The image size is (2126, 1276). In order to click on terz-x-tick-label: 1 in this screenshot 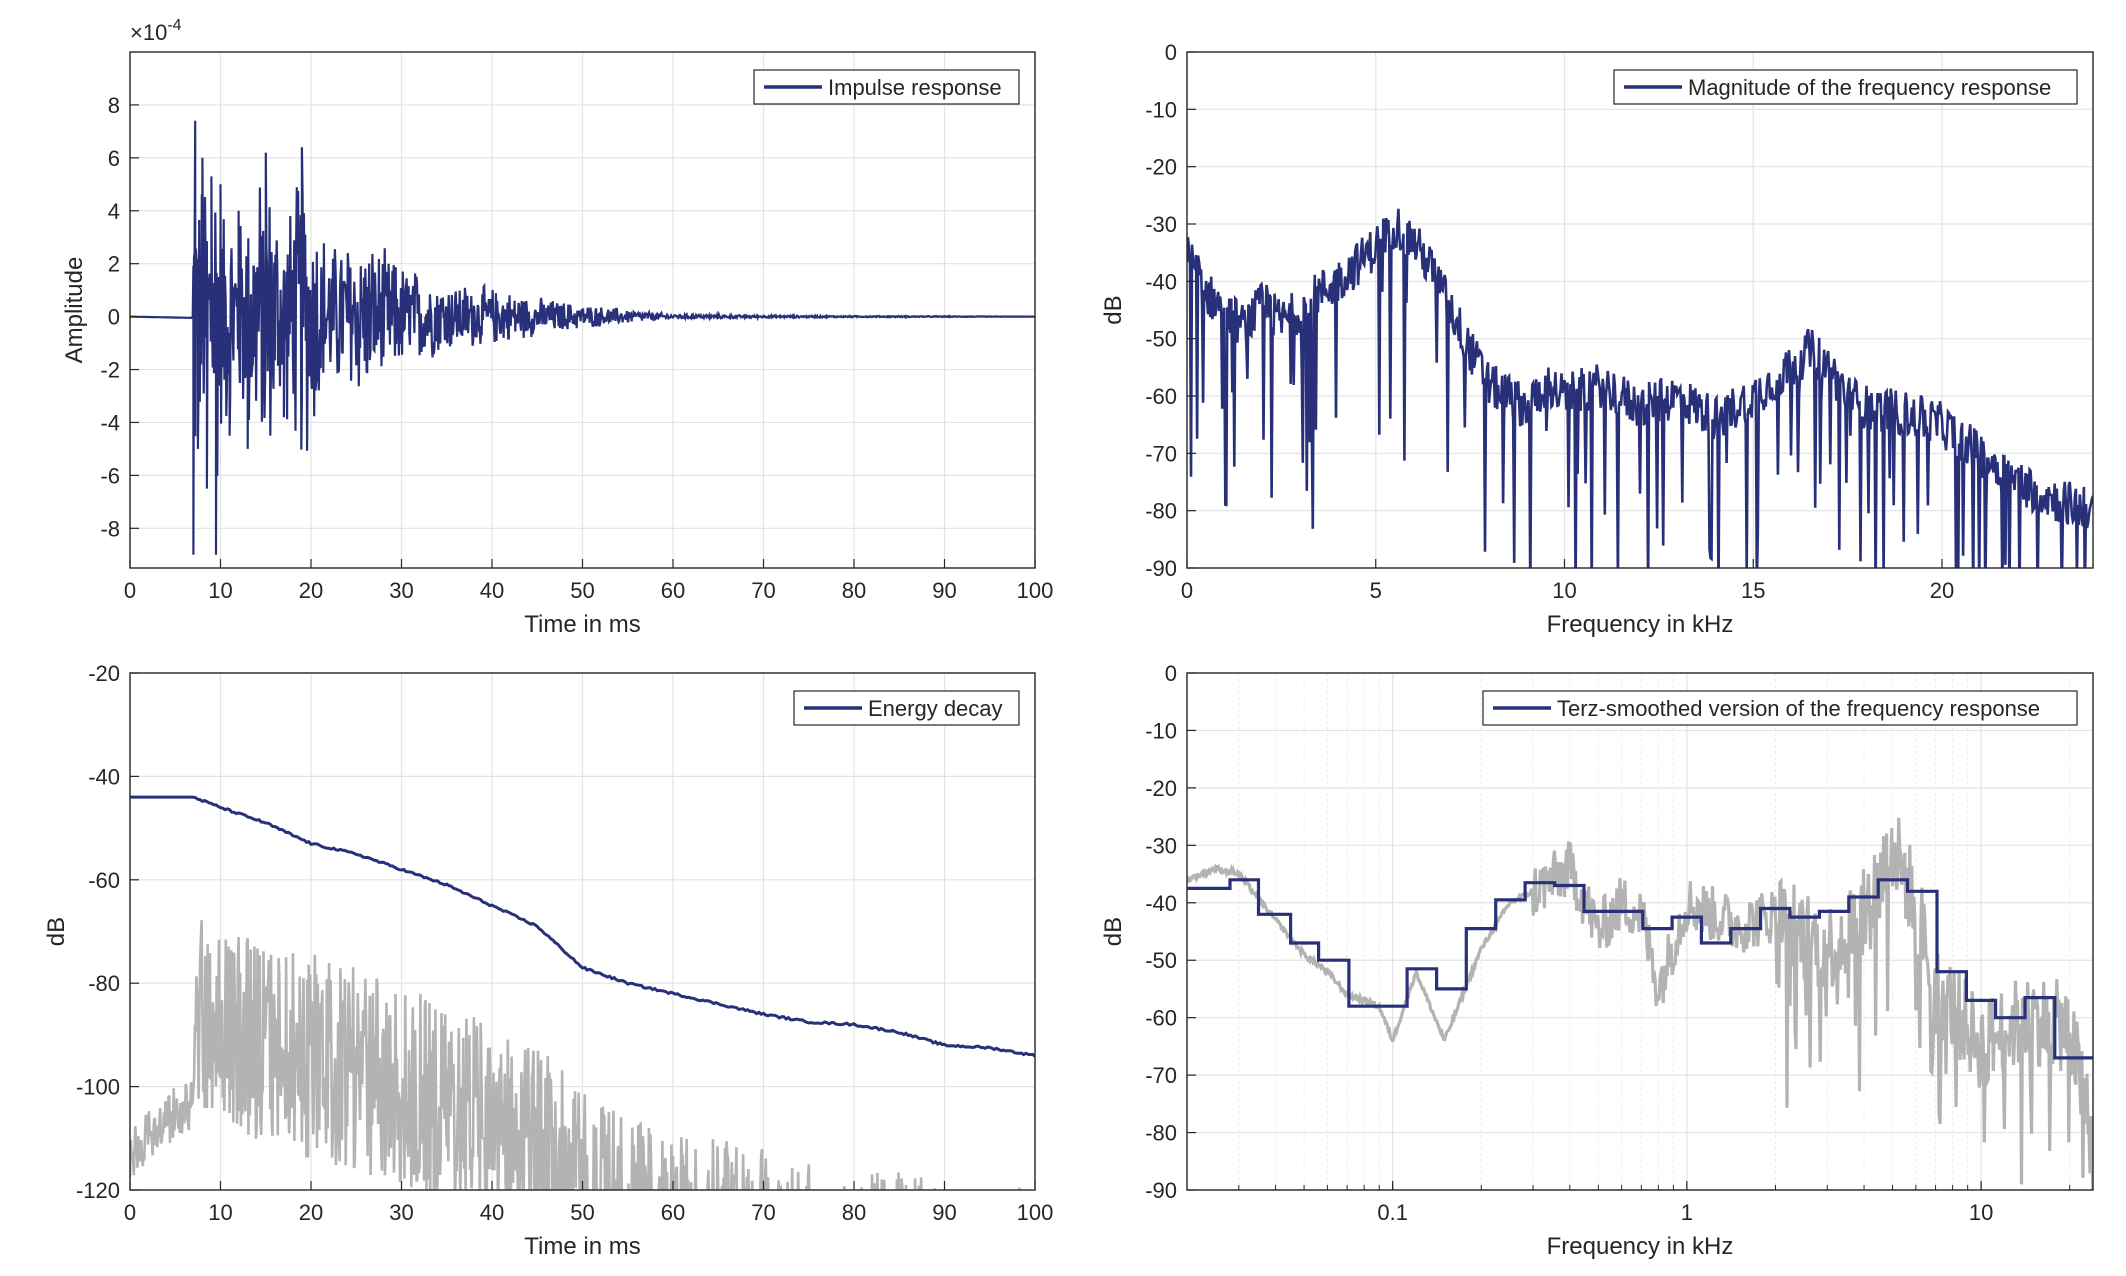, I will do `click(1687, 1212)`.